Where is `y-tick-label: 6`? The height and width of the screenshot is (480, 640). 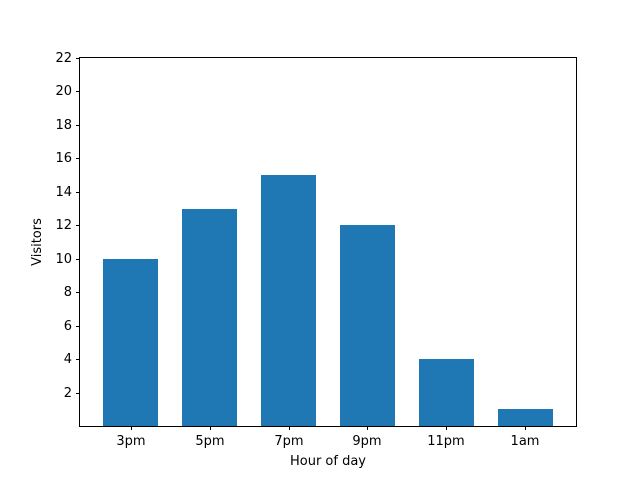
y-tick-label: 6 is located at coordinates (67, 326).